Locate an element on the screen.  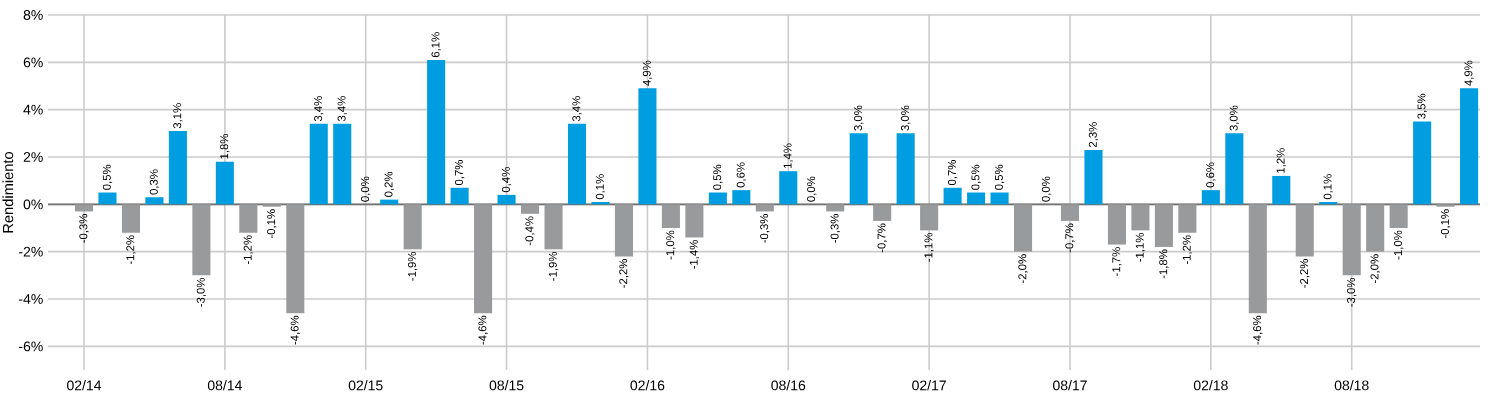
data-label: 2,3% is located at coordinates (1093, 135).